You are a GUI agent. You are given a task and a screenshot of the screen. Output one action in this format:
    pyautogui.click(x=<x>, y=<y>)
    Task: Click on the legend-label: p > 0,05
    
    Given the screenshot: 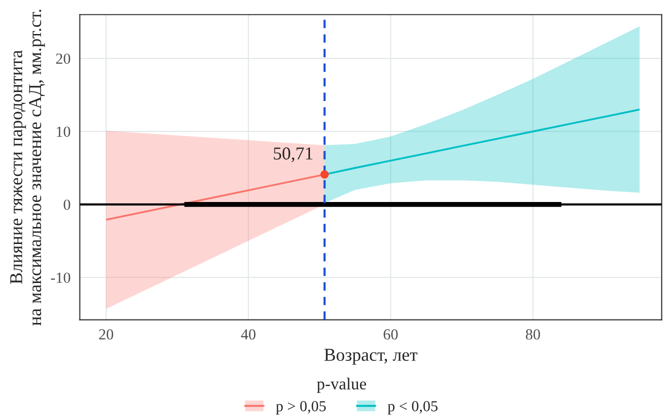 What is the action you would take?
    pyautogui.click(x=301, y=407)
    